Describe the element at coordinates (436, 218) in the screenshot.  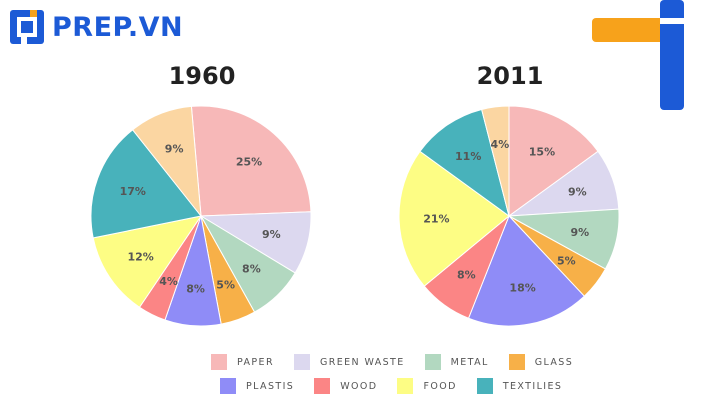
I see `slice-value-label: 21%` at that location.